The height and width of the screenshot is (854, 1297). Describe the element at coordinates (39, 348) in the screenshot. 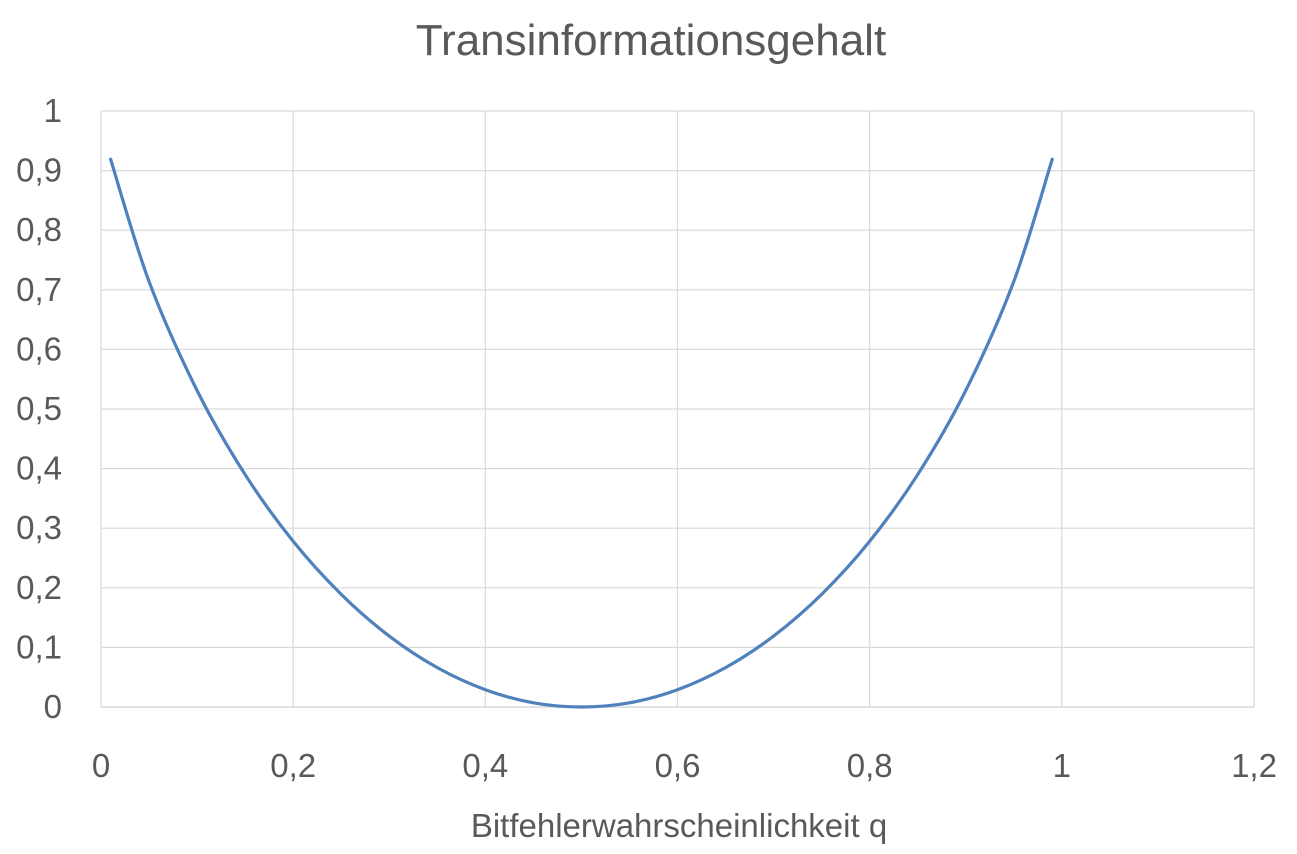

I see `y-tick-label: 0,6` at that location.